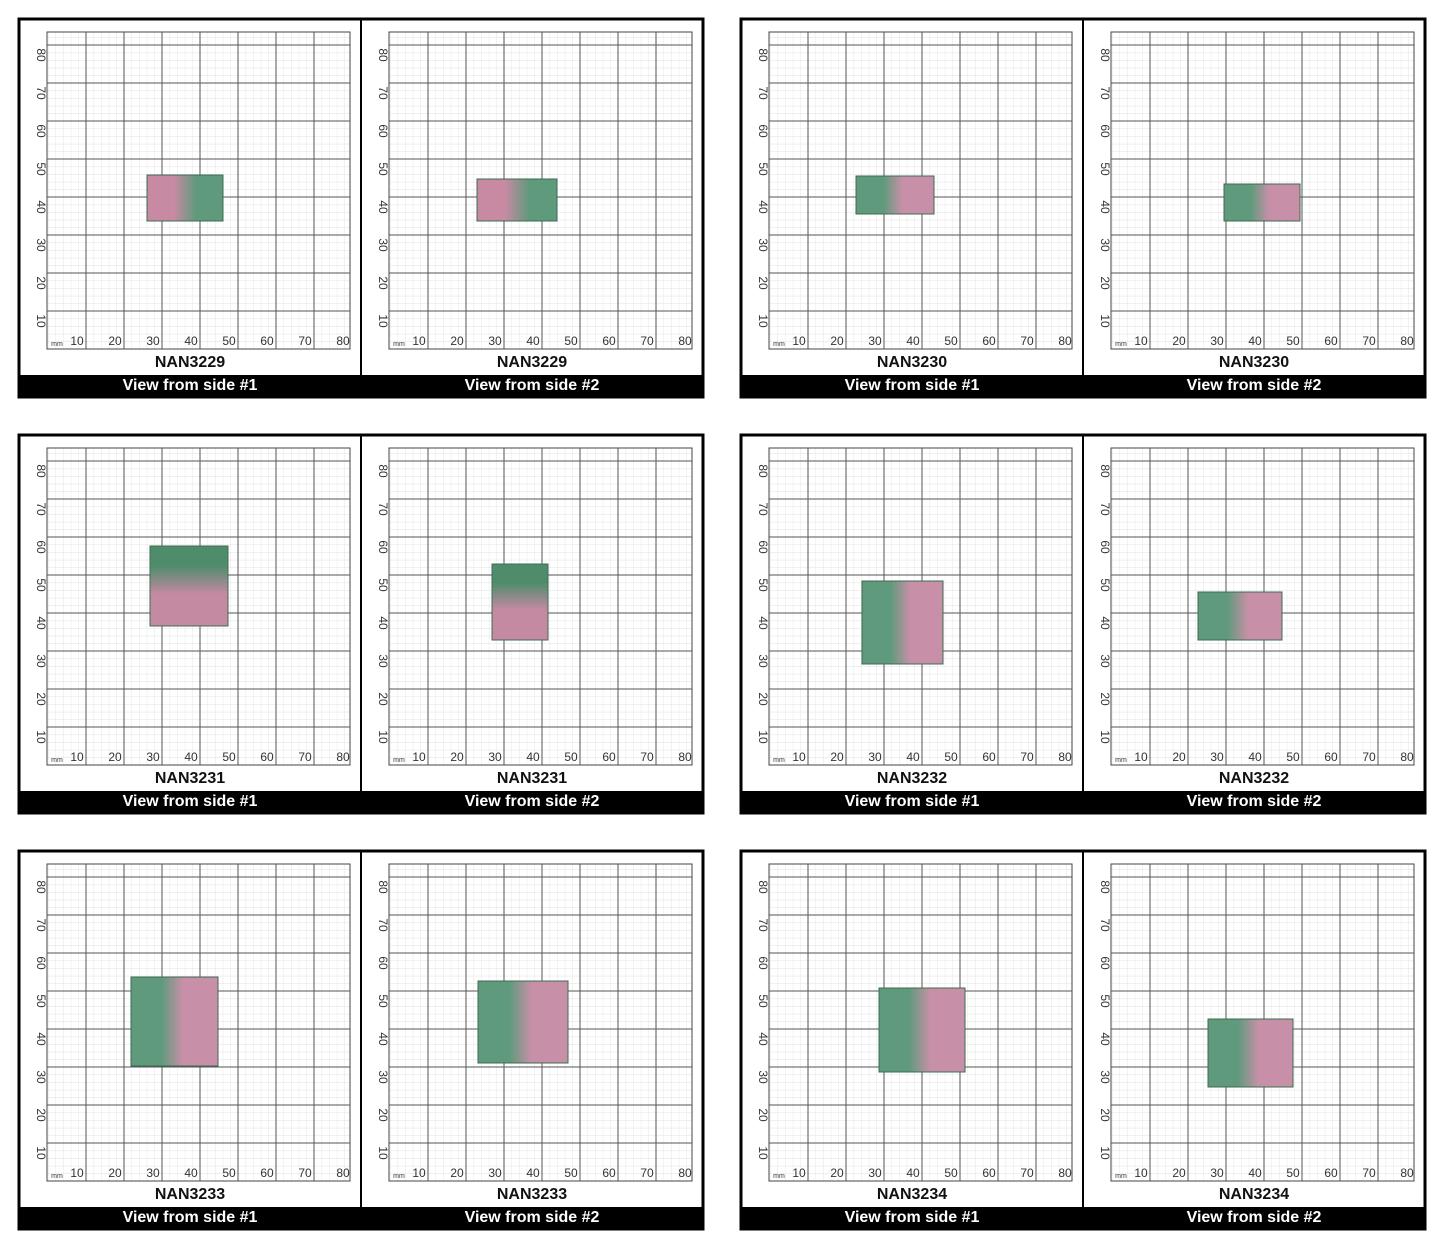 Image resolution: width=1445 pixels, height=1248 pixels. Describe the element at coordinates (912, 1194) in the screenshot. I see `specimen-id: NAN3234` at that location.